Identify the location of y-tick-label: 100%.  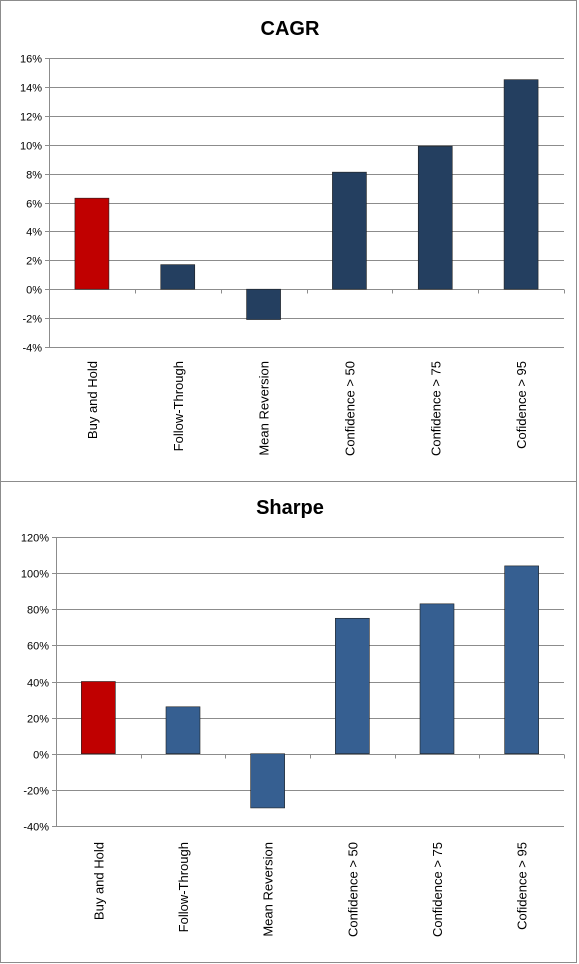
(35, 575).